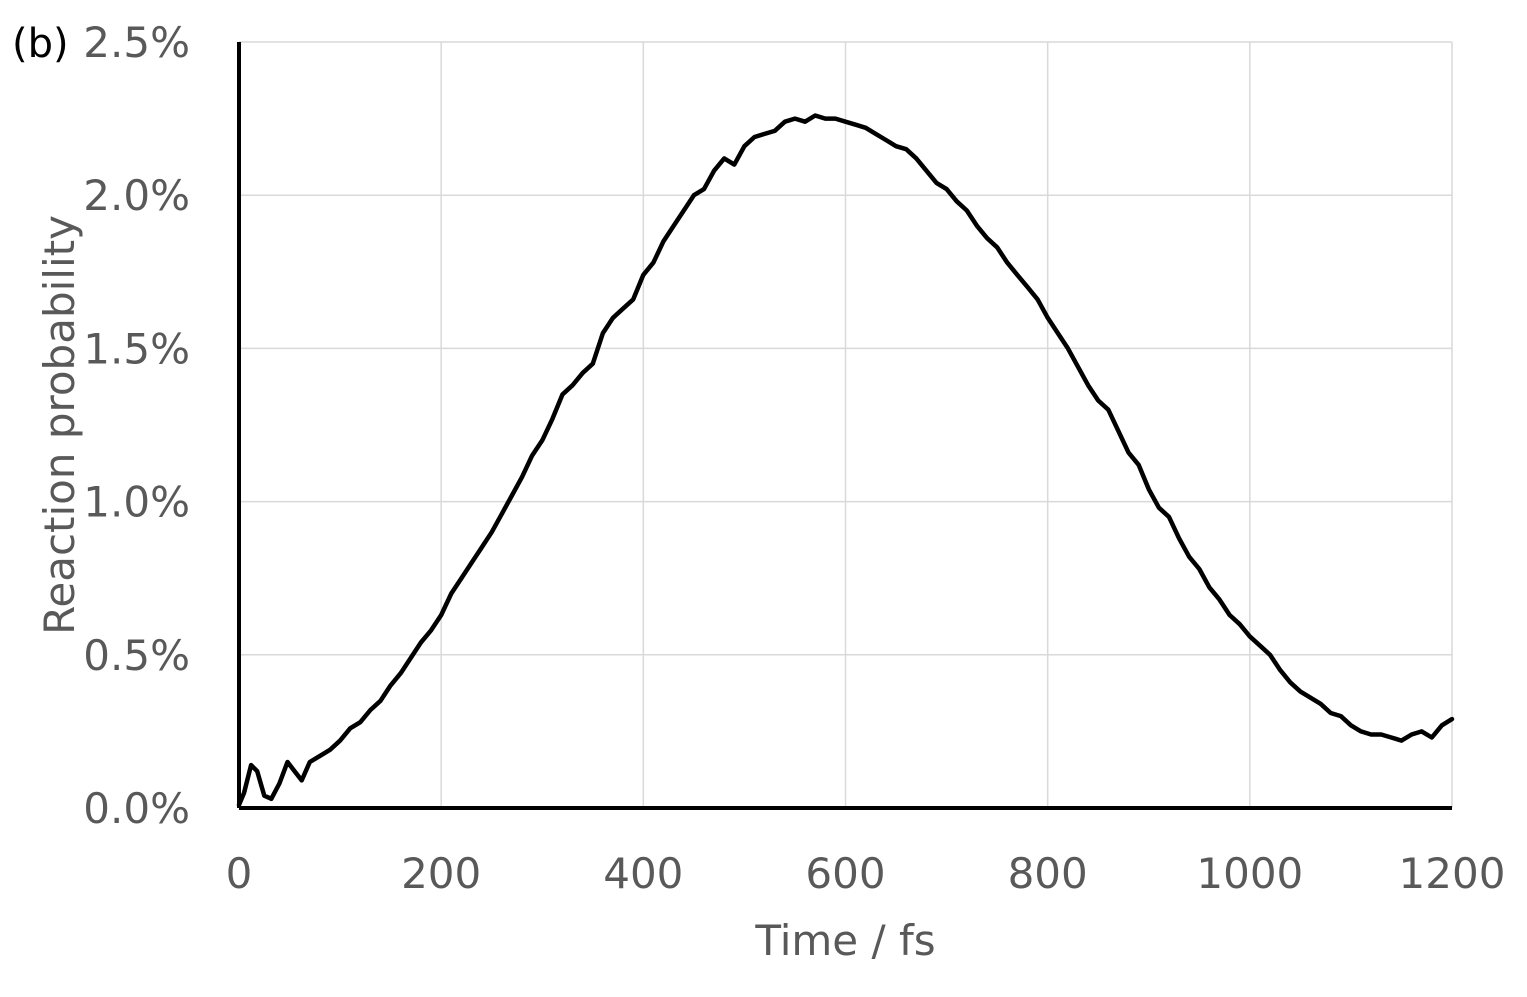  What do you see at coordinates (136, 808) in the screenshot?
I see `y-tick-label: 0.0%` at bounding box center [136, 808].